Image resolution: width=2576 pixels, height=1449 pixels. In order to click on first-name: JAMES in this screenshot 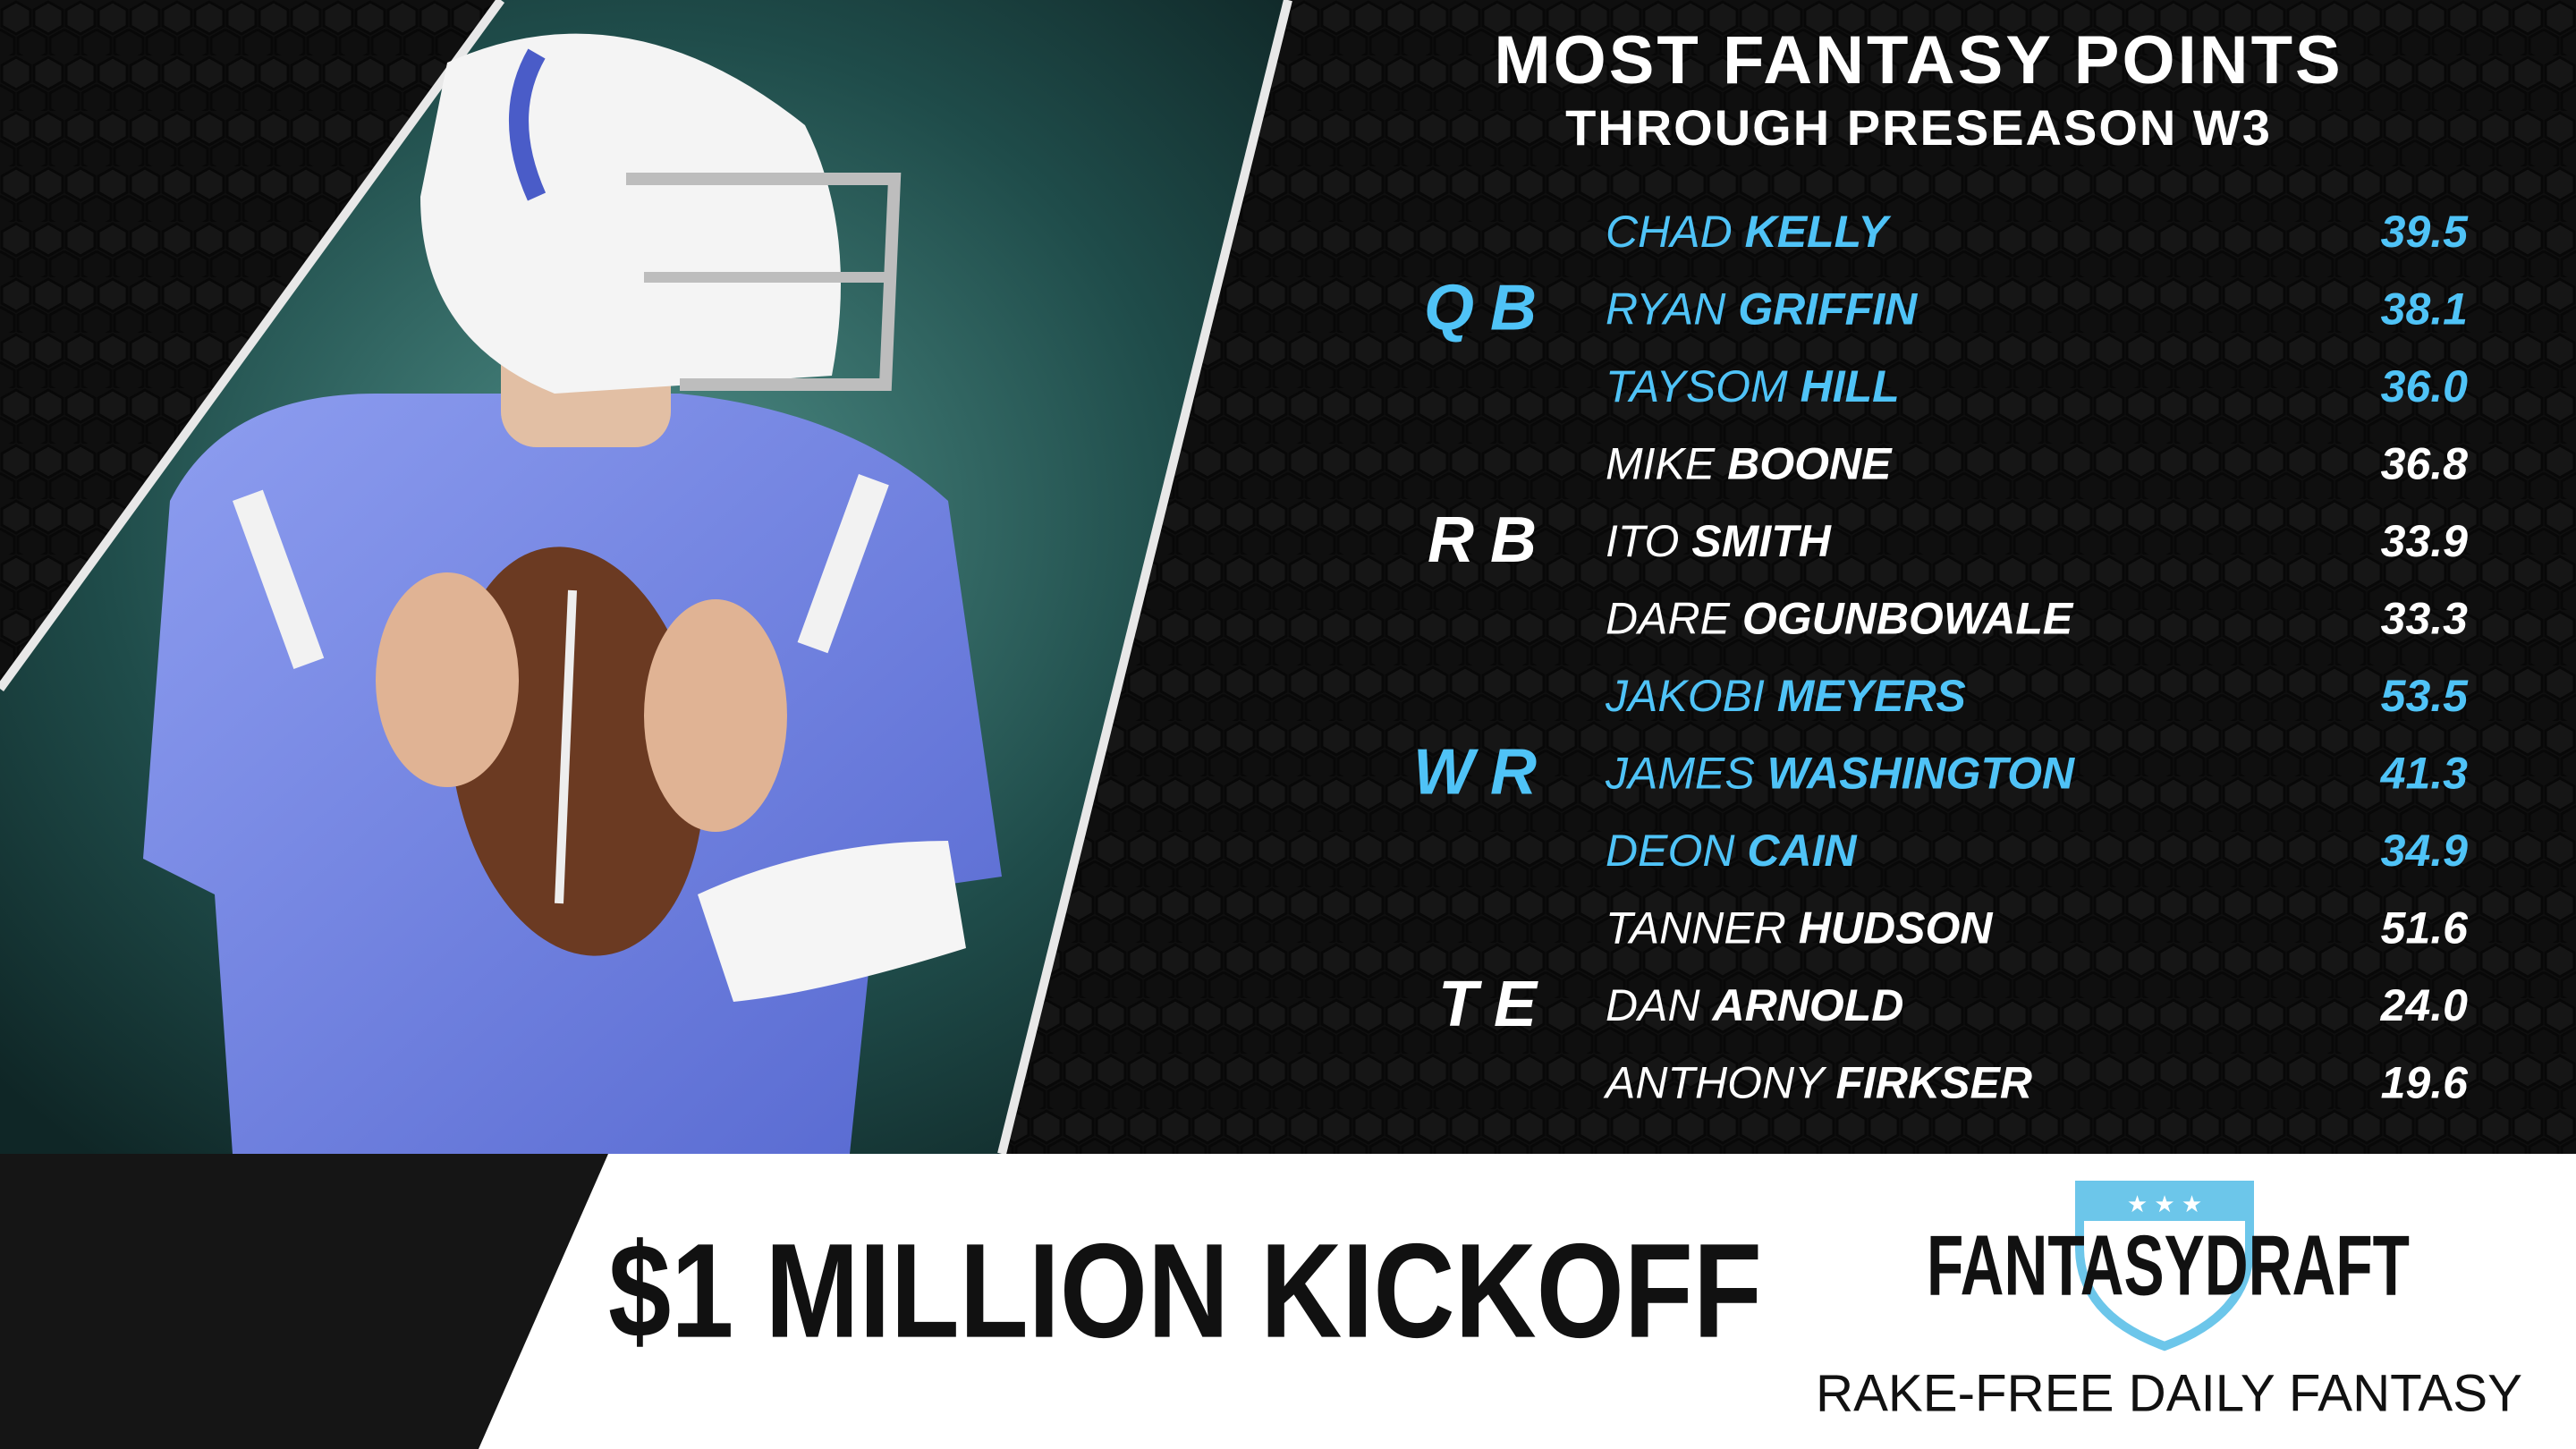, I will do `click(1680, 774)`.